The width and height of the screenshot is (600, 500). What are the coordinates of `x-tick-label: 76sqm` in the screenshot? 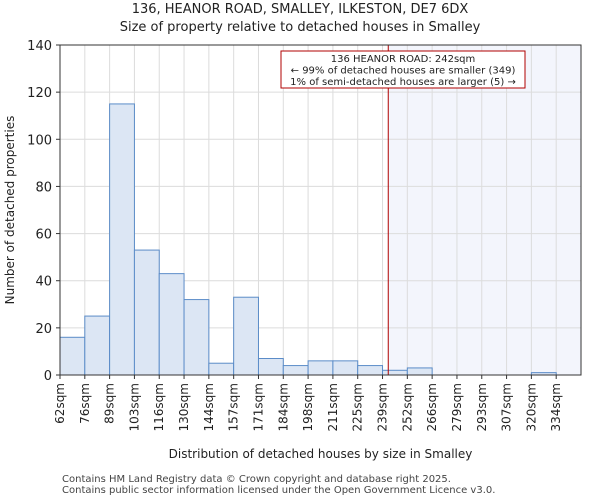 It's located at (85, 403).